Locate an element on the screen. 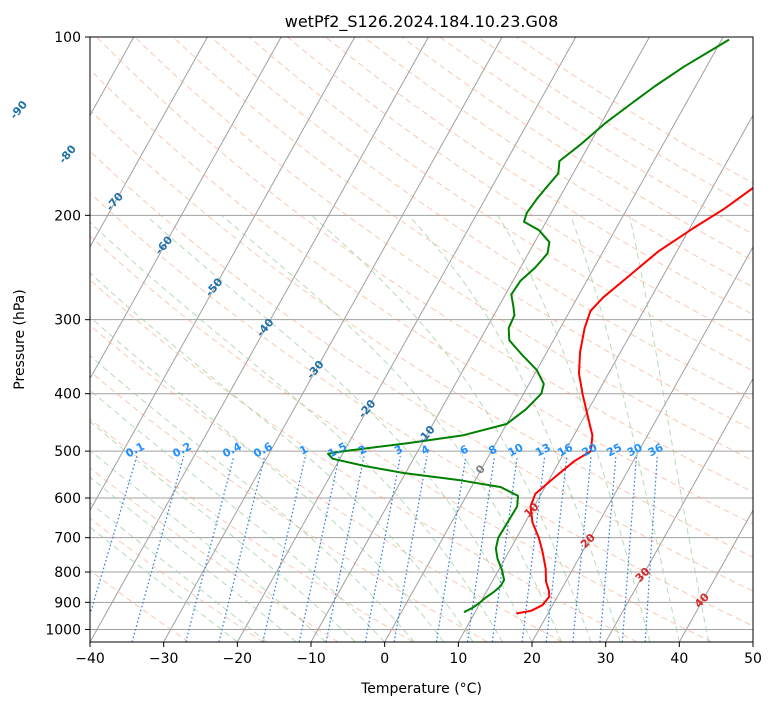  mixing-ratio-label: 3 is located at coordinates (398, 450).